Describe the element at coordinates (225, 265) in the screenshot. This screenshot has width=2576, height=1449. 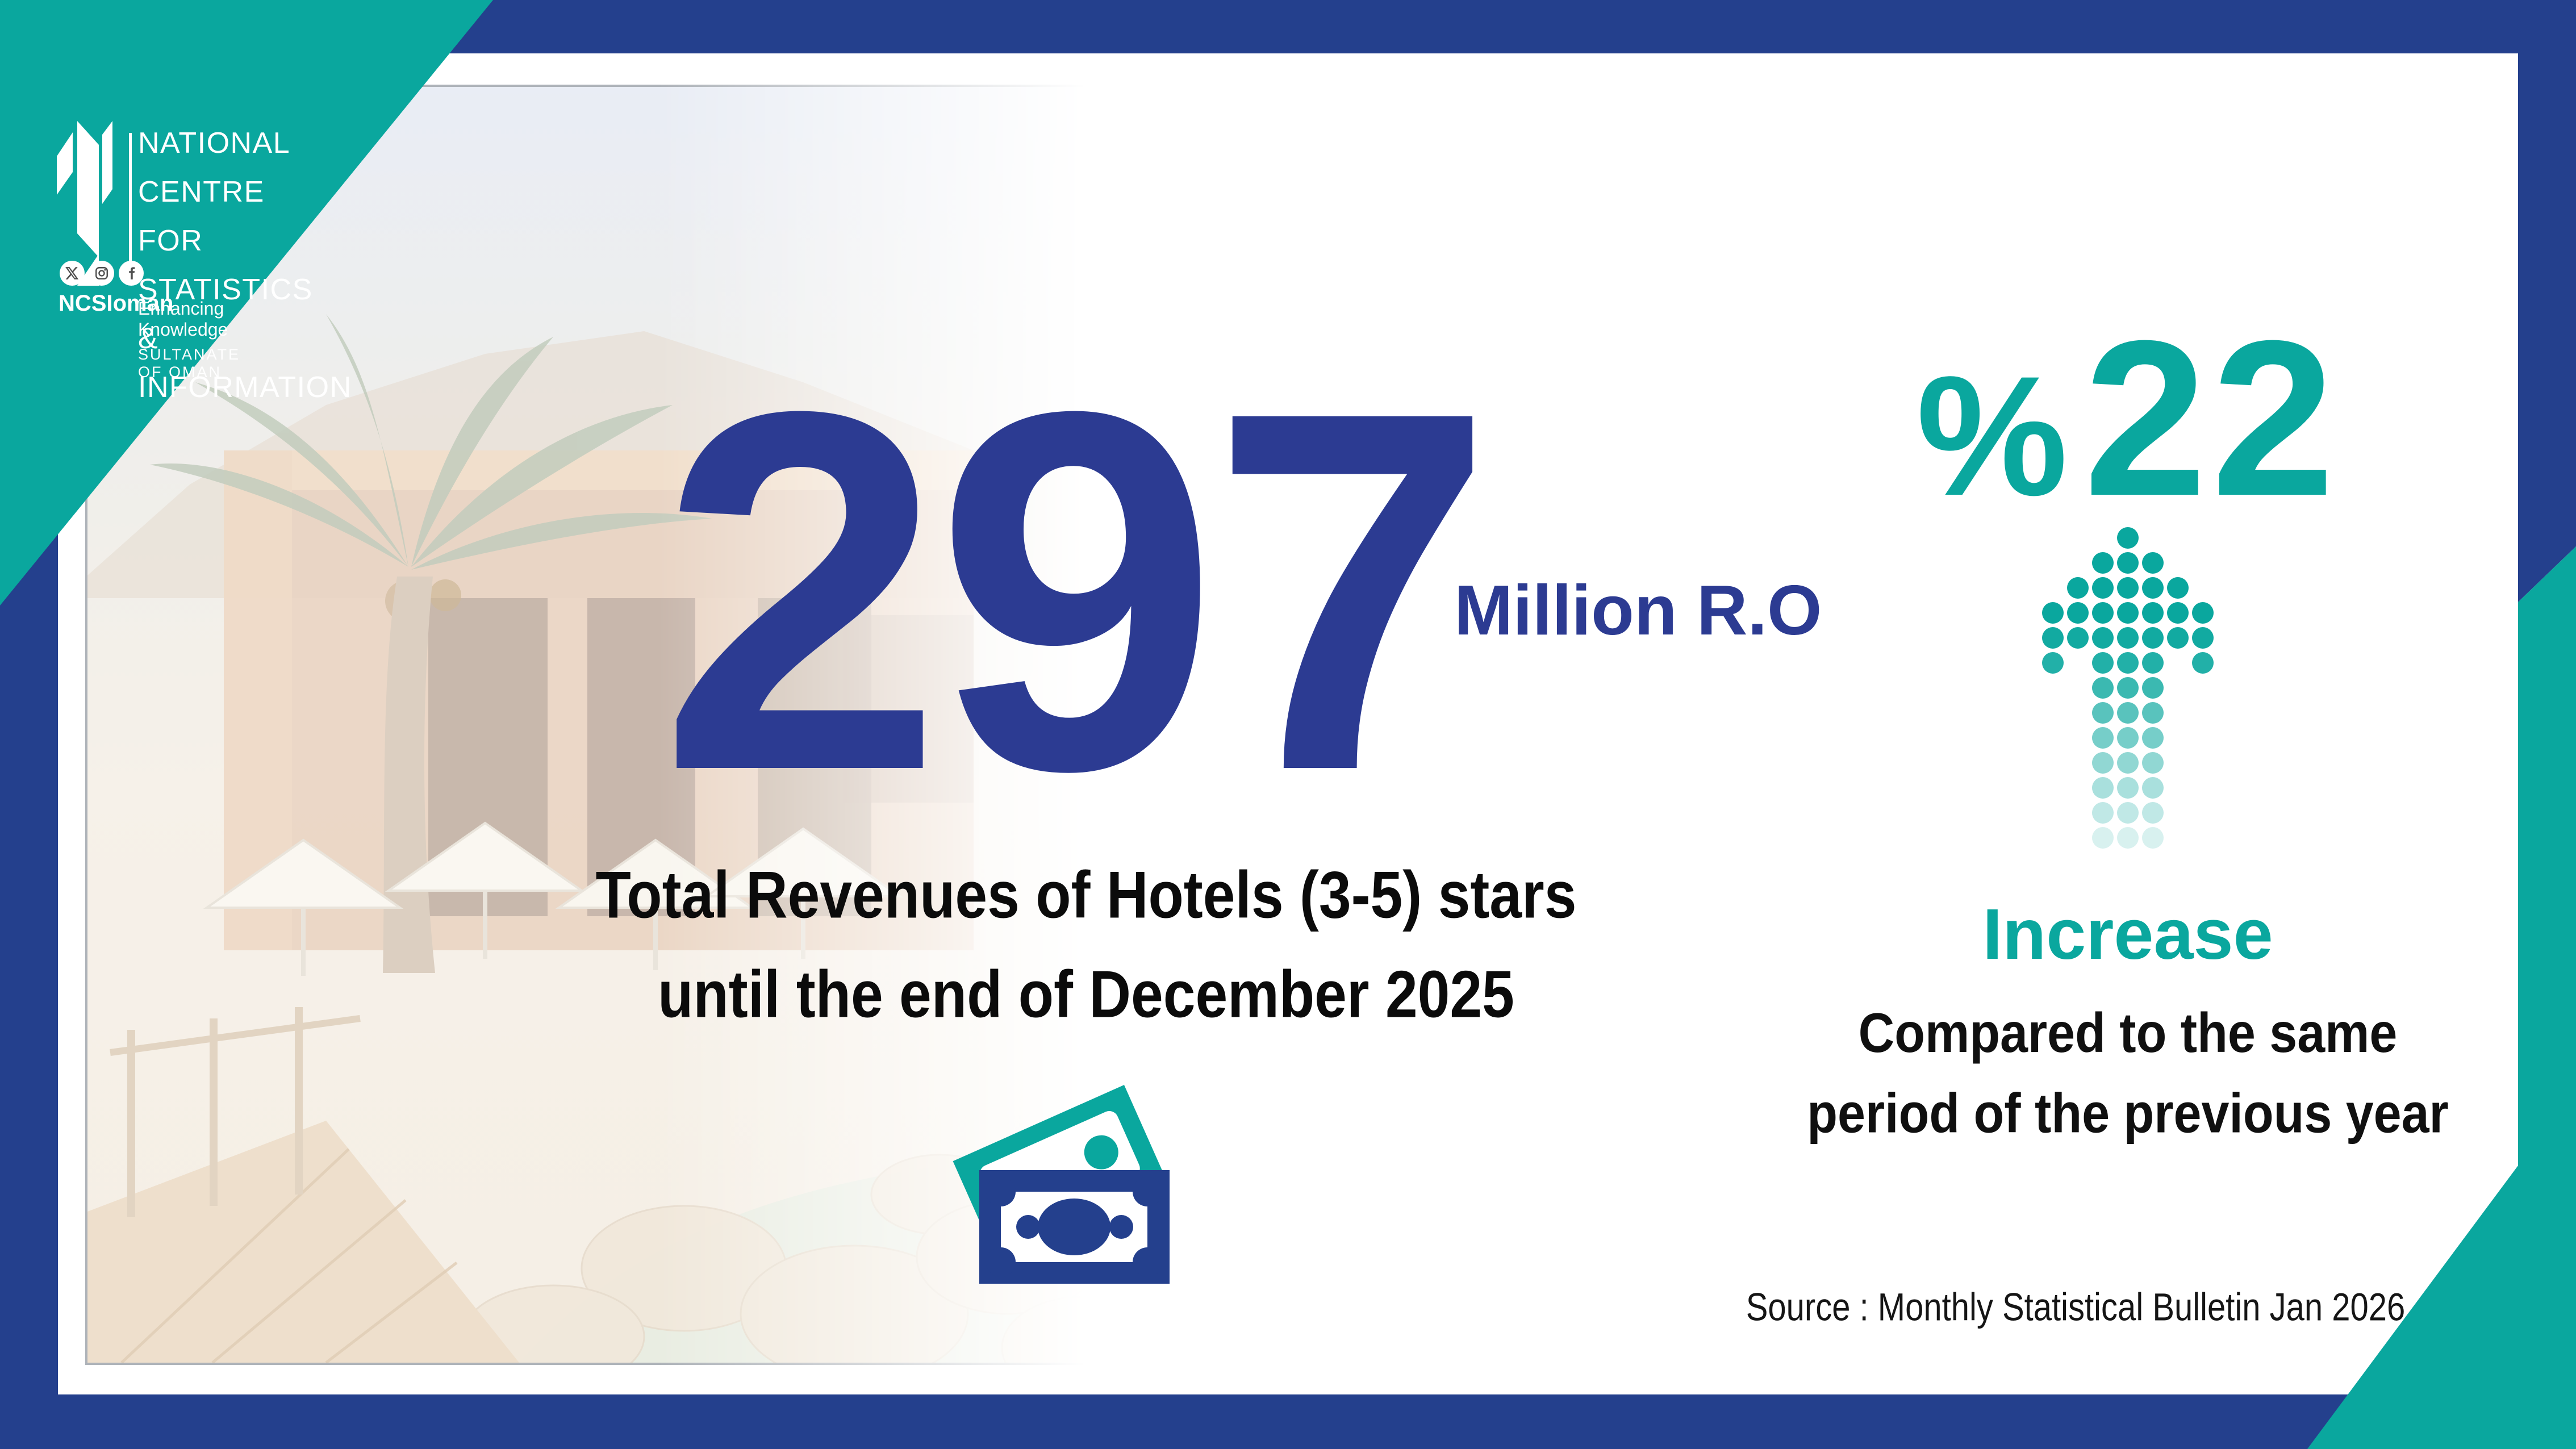
I see `organization-name-line2: FOR STATISTICS` at that location.